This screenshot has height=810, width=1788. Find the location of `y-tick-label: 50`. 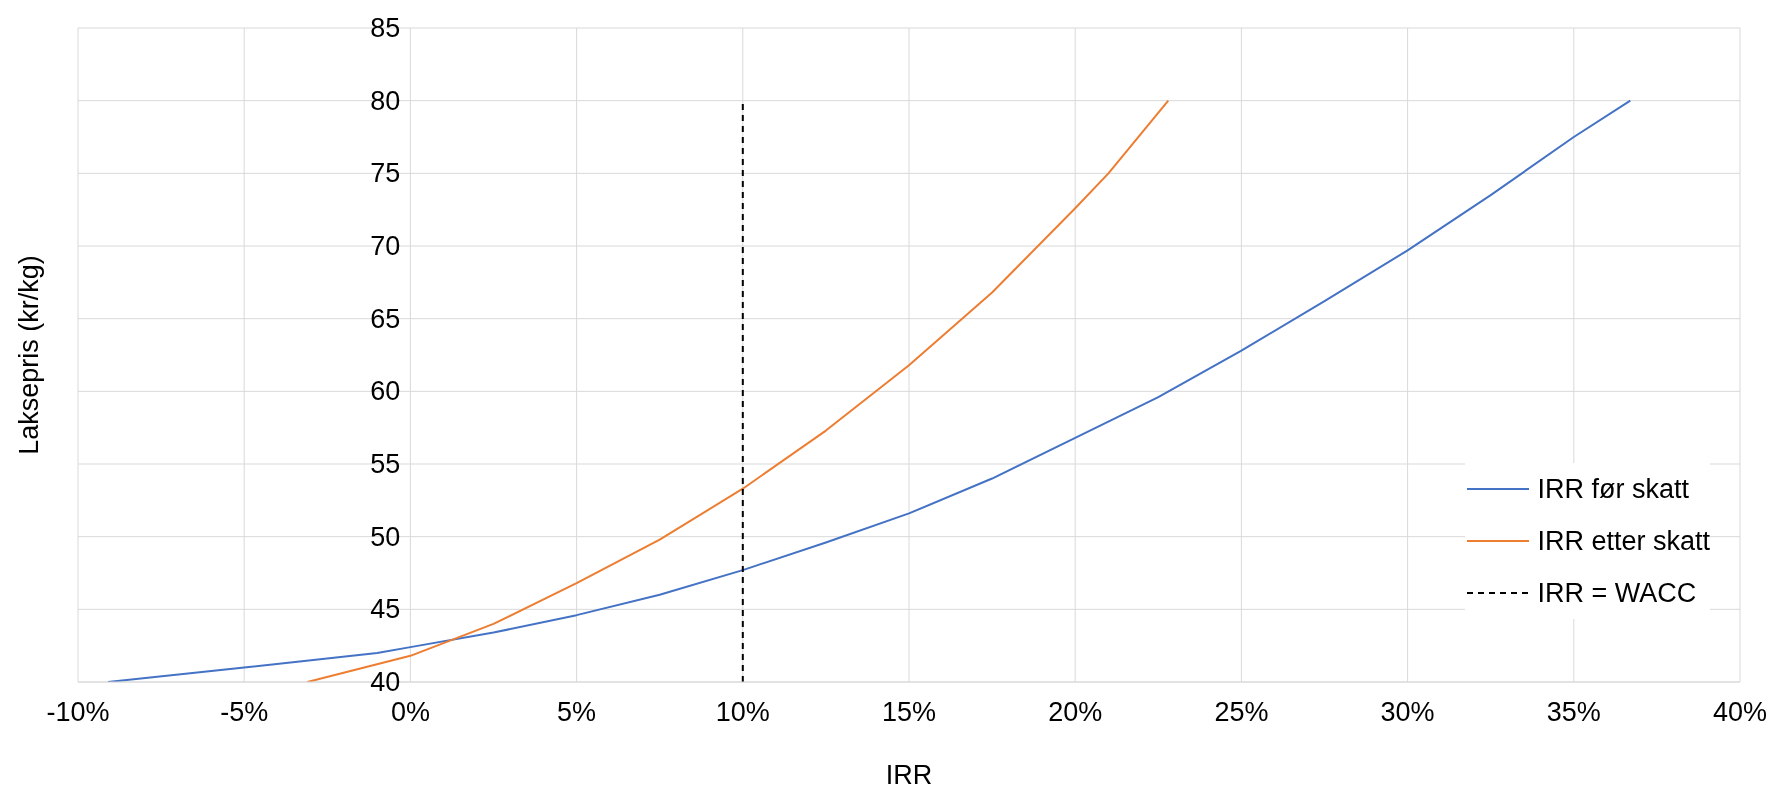

y-tick-label: 50 is located at coordinates (385, 536).